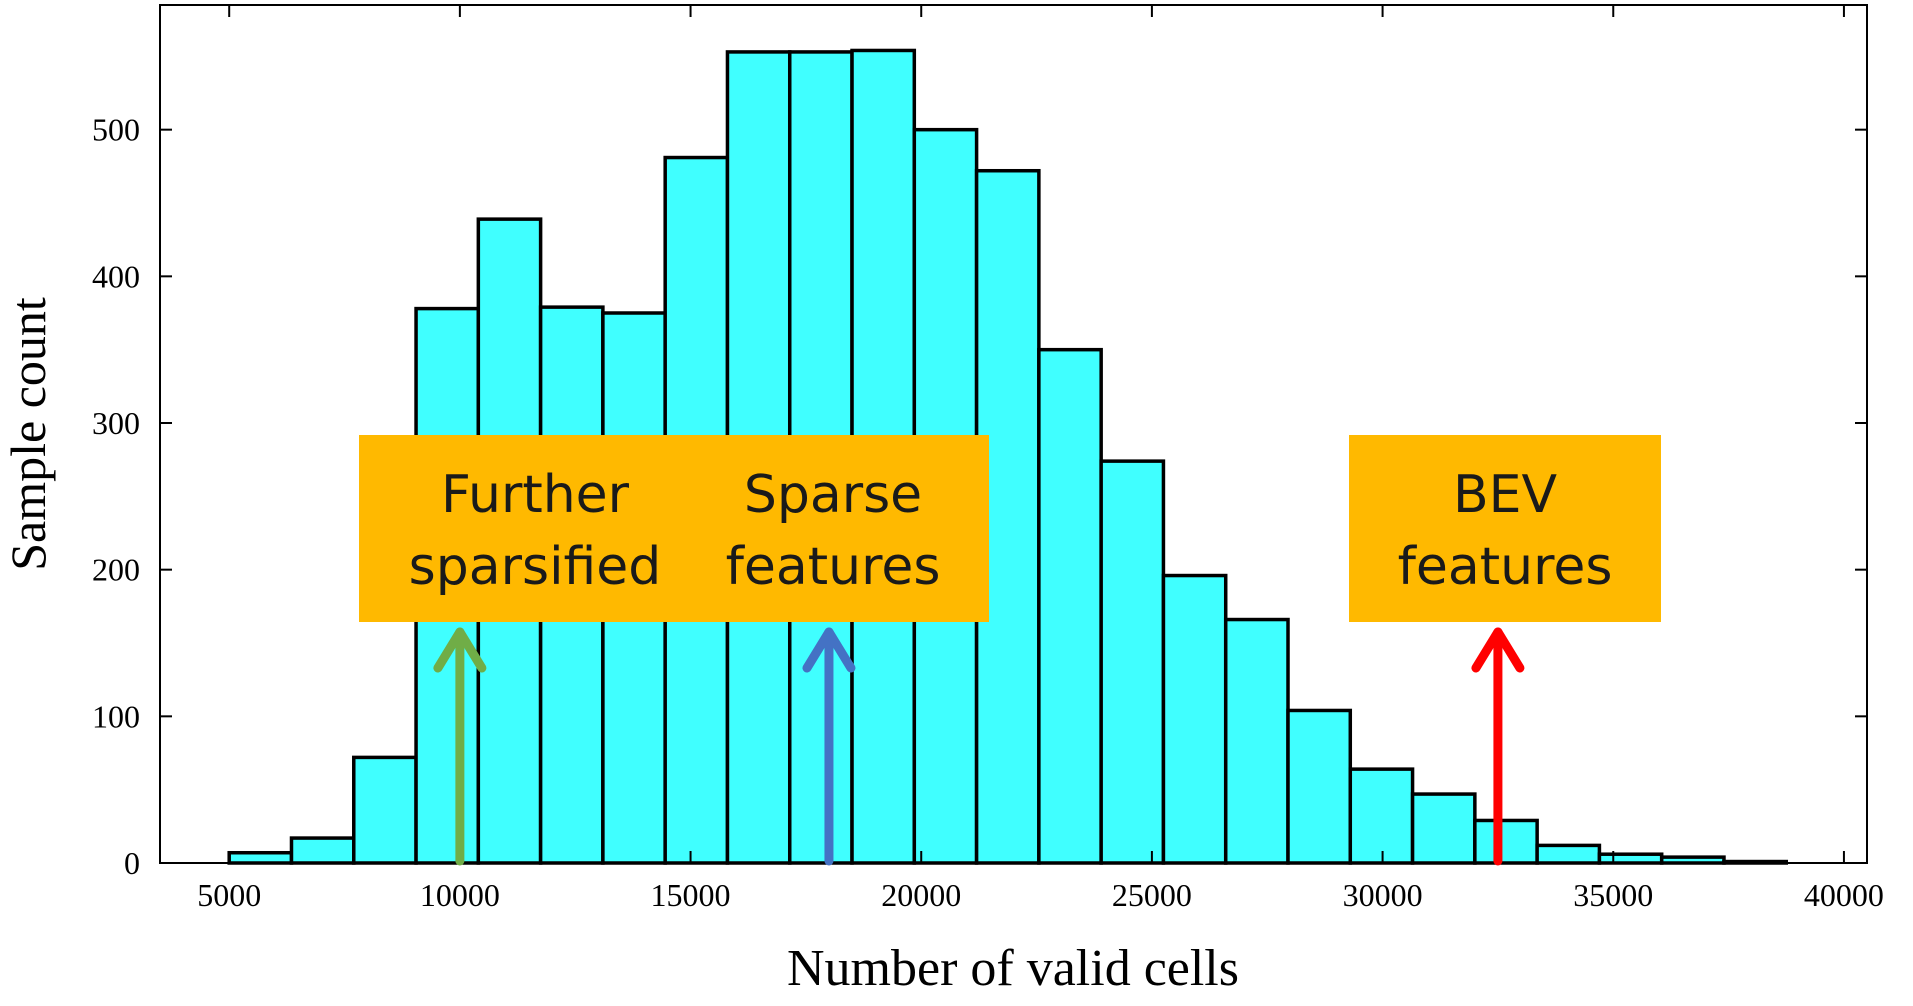 This screenshot has height=1006, width=1913. Describe the element at coordinates (535, 567) in the screenshot. I see `callout-text-line: sparsified` at that location.